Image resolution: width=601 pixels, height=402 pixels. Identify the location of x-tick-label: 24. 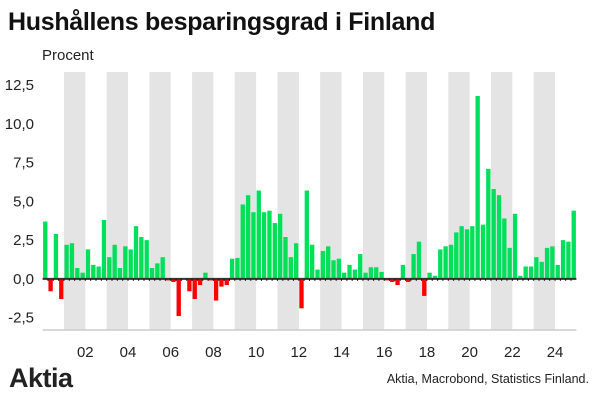
(555, 352).